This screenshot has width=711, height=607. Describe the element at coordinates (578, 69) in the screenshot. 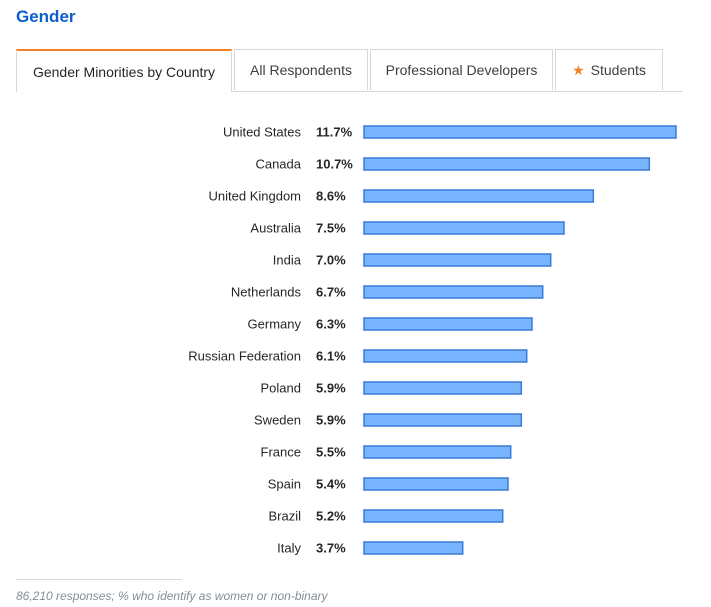

I see `star-icon: ★` at that location.